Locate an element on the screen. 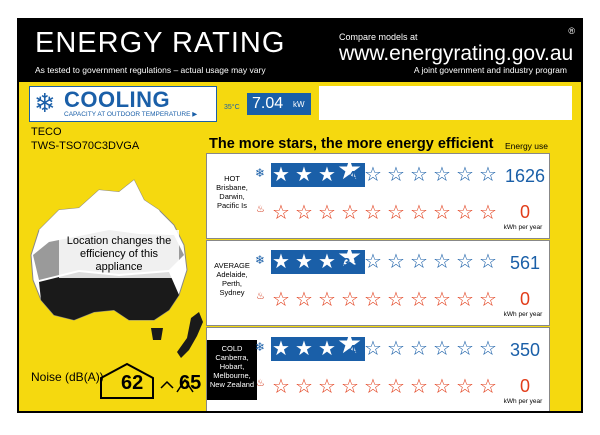 Image resolution: width=600 pixels, height=435 pixels. model-number: TWS-TSO70C3DVGA is located at coordinates (85, 146).